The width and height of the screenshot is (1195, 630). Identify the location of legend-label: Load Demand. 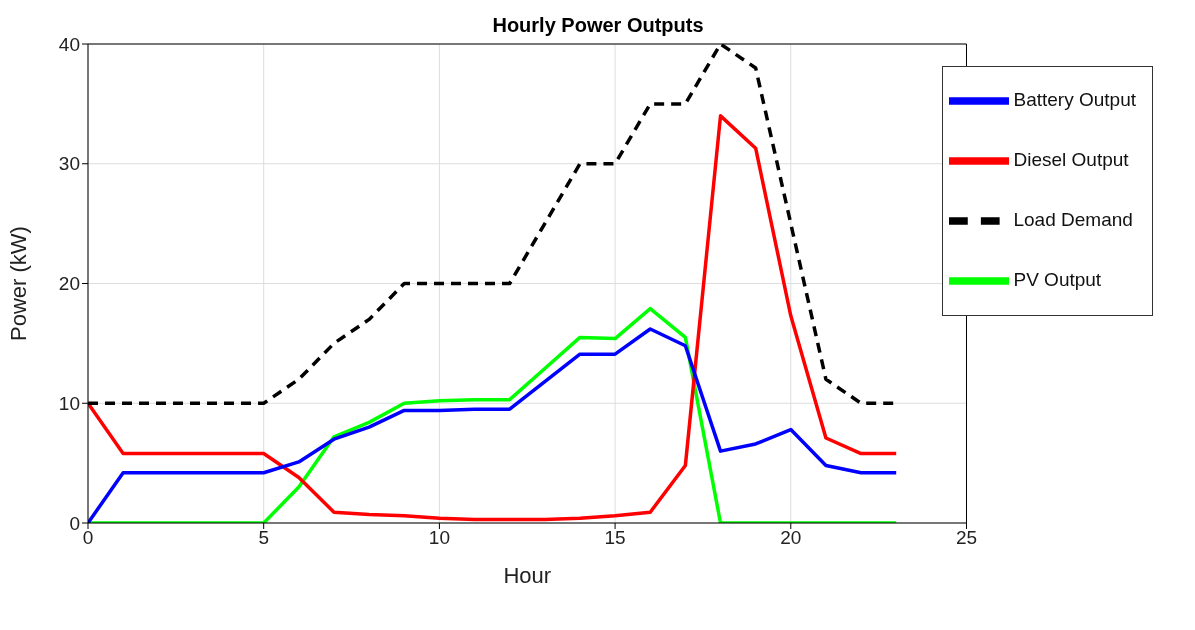
(1073, 220).